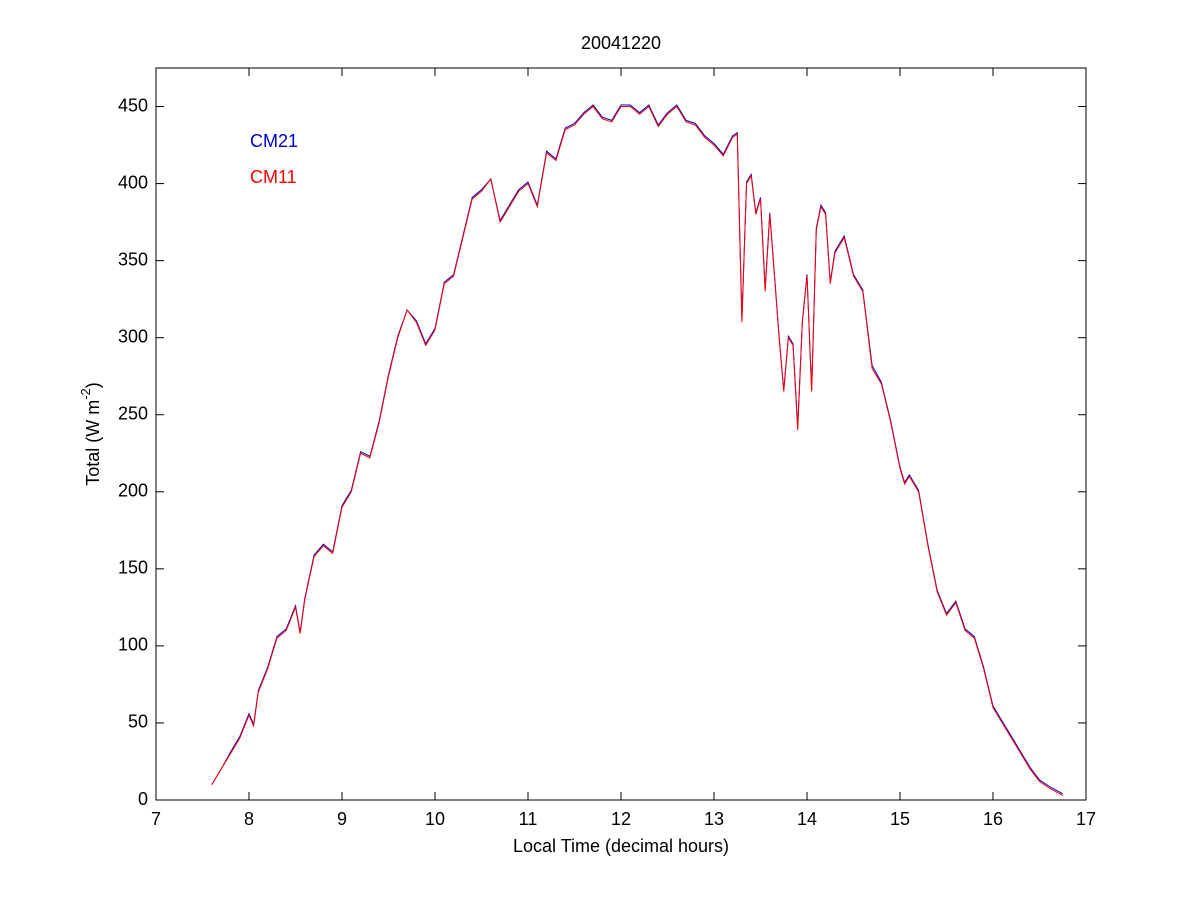 This screenshot has width=1200, height=900. Describe the element at coordinates (93, 443) in the screenshot. I see `y-label-text: Total (W m` at that location.